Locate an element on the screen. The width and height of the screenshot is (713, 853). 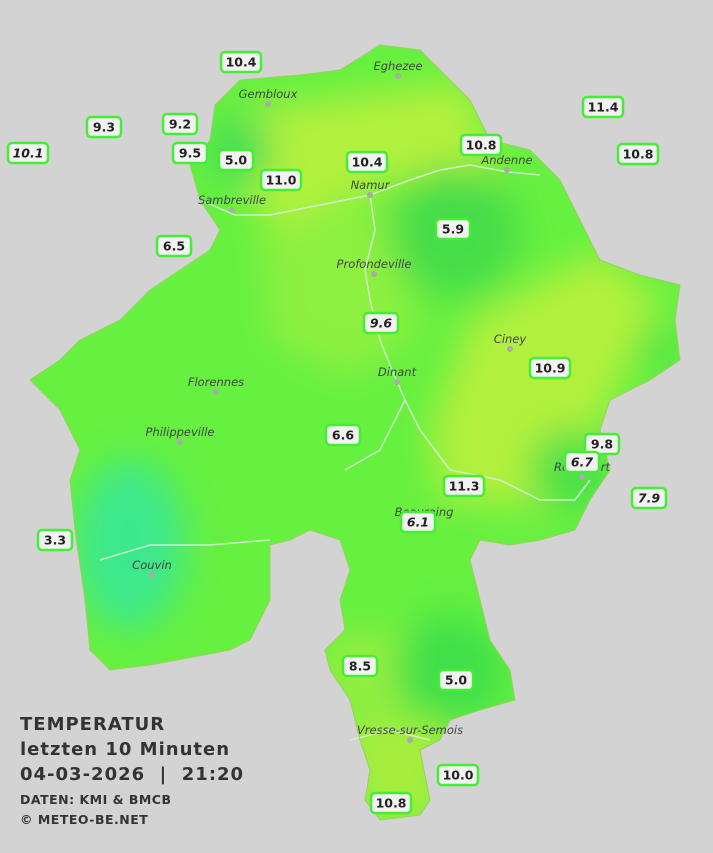
station-value: 9.3 is located at coordinates (104, 127).